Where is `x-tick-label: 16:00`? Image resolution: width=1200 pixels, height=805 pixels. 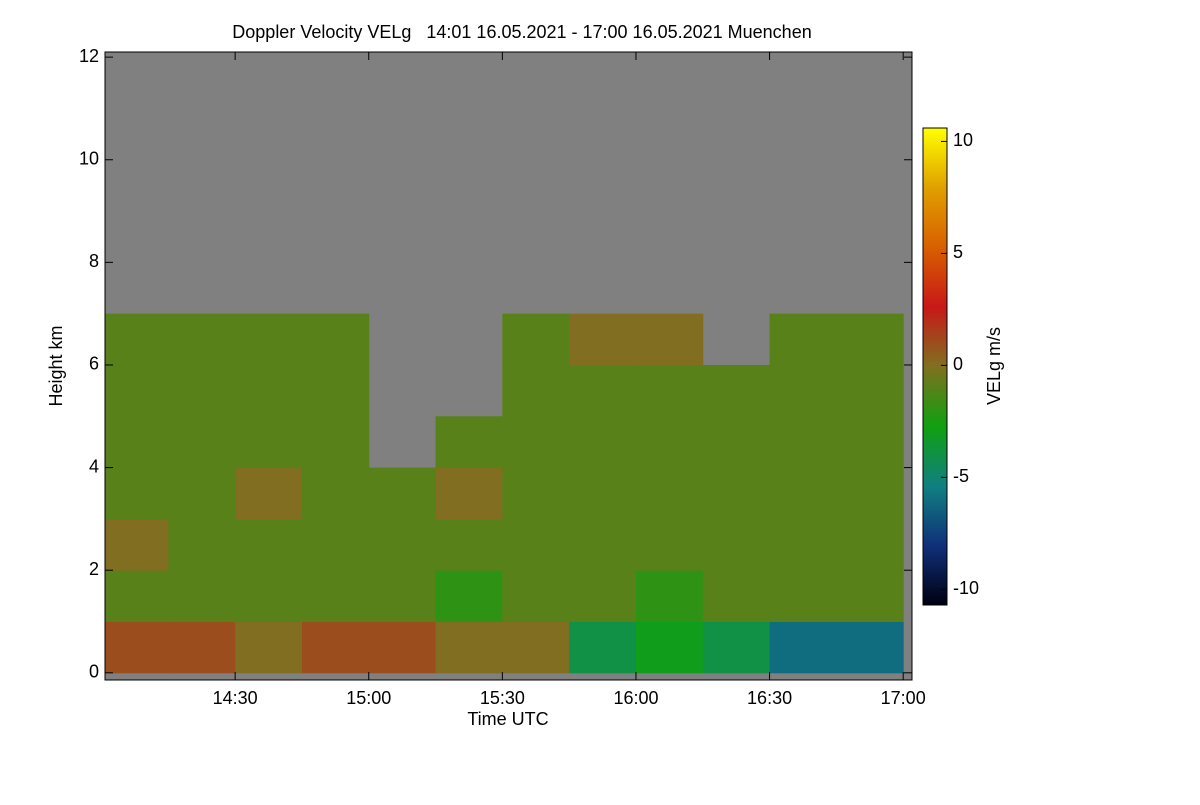
x-tick-label: 16:00 is located at coordinates (635, 698).